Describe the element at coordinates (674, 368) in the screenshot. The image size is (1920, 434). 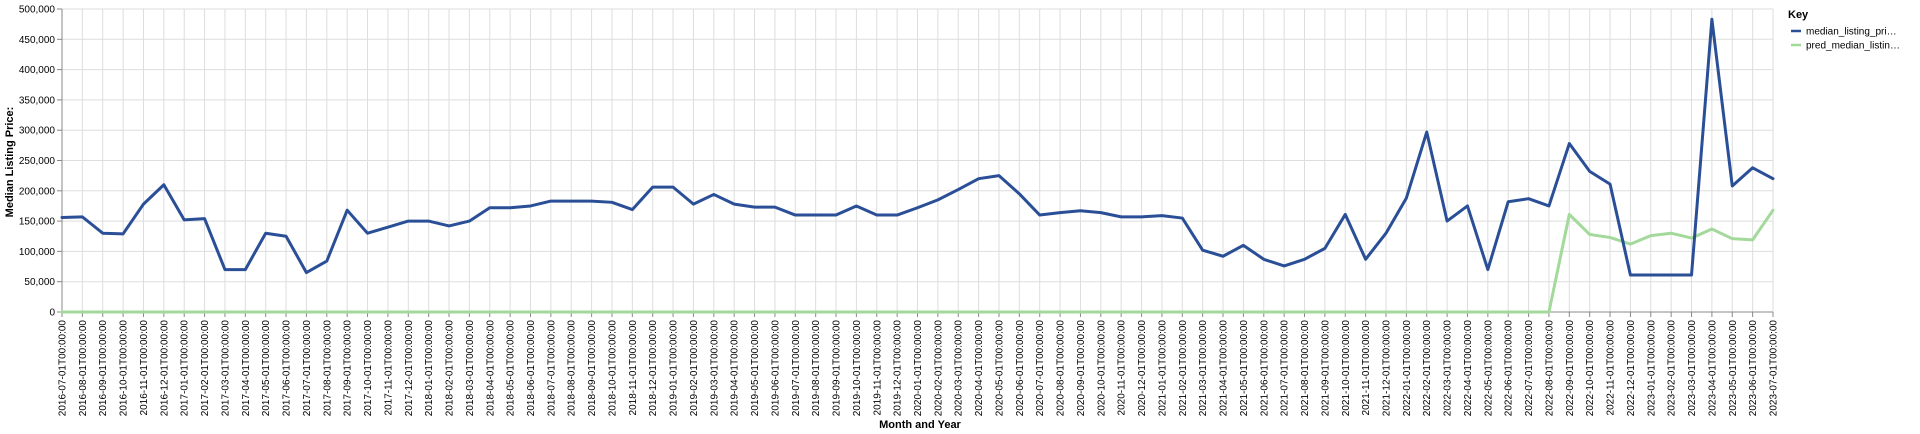
I see `x-tick-label: 2019-01-01T00:00:00` at that location.